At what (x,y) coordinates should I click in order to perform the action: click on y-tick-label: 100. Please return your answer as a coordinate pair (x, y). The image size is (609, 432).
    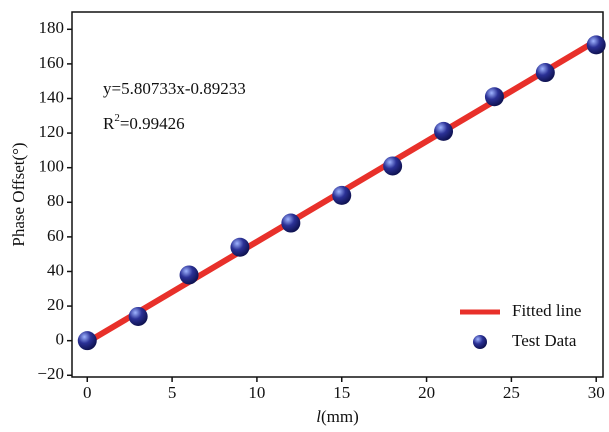
    Looking at the image, I should click on (52, 166).